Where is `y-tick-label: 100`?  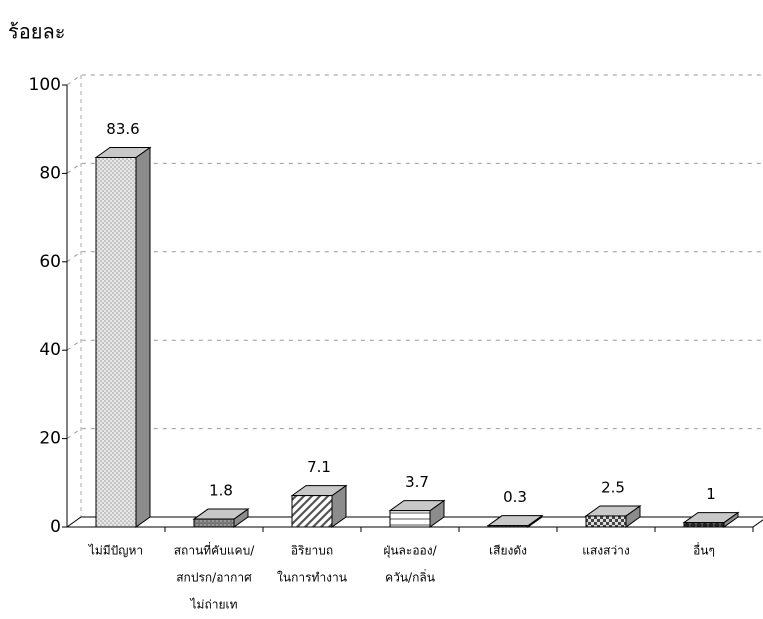 y-tick-label: 100 is located at coordinates (45, 85).